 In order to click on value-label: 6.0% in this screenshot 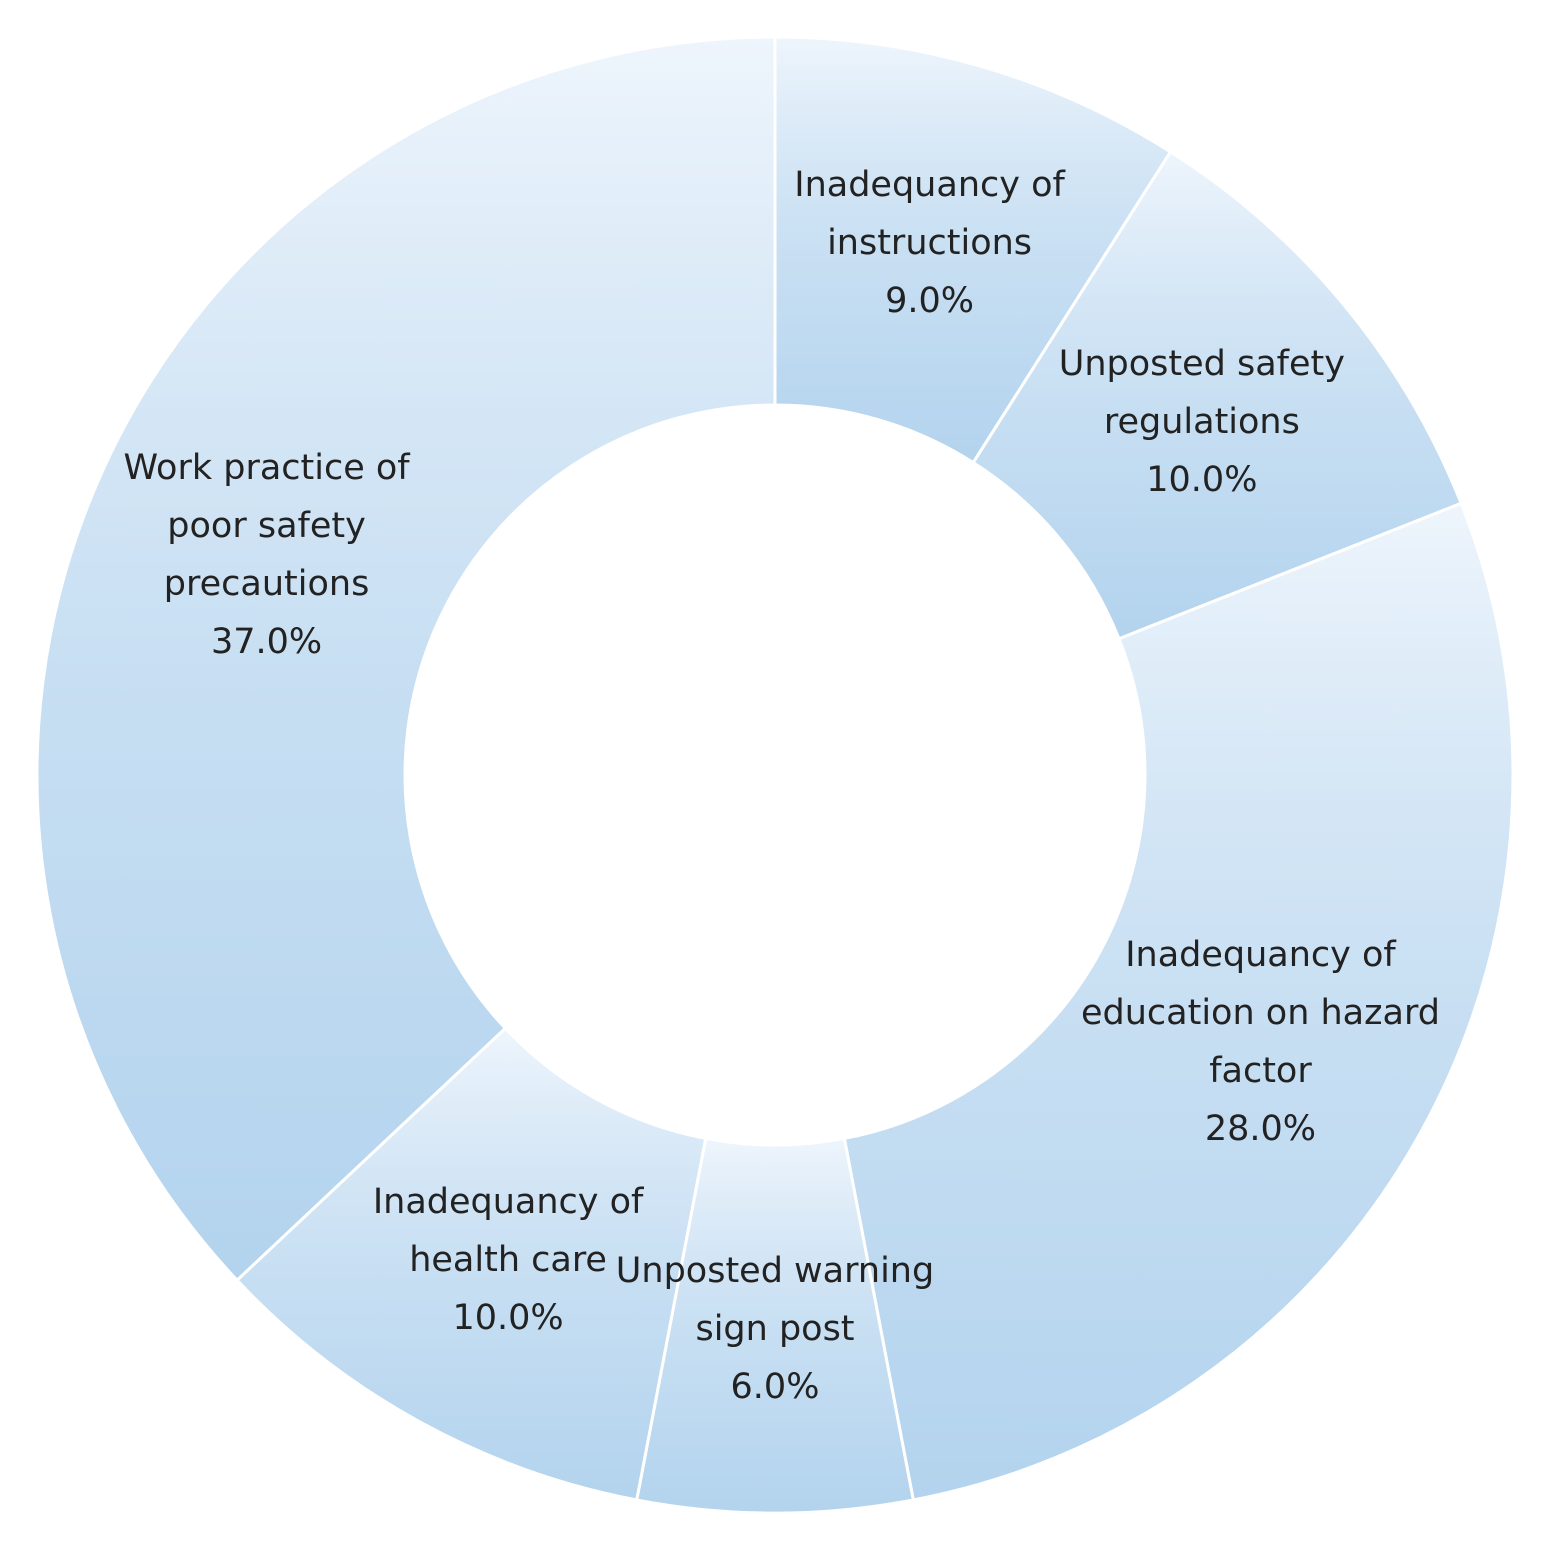, I will do `click(775, 1387)`.